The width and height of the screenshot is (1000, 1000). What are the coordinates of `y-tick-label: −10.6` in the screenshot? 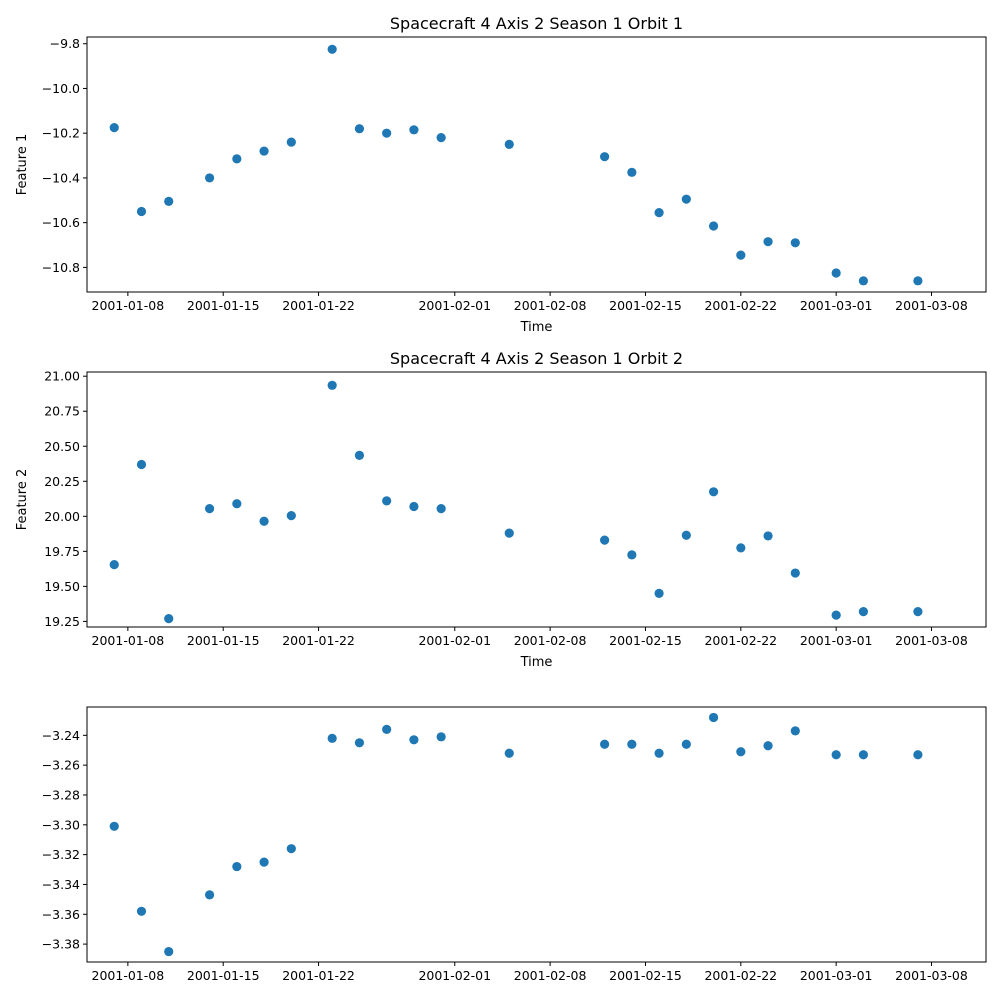 It's located at (61, 222).